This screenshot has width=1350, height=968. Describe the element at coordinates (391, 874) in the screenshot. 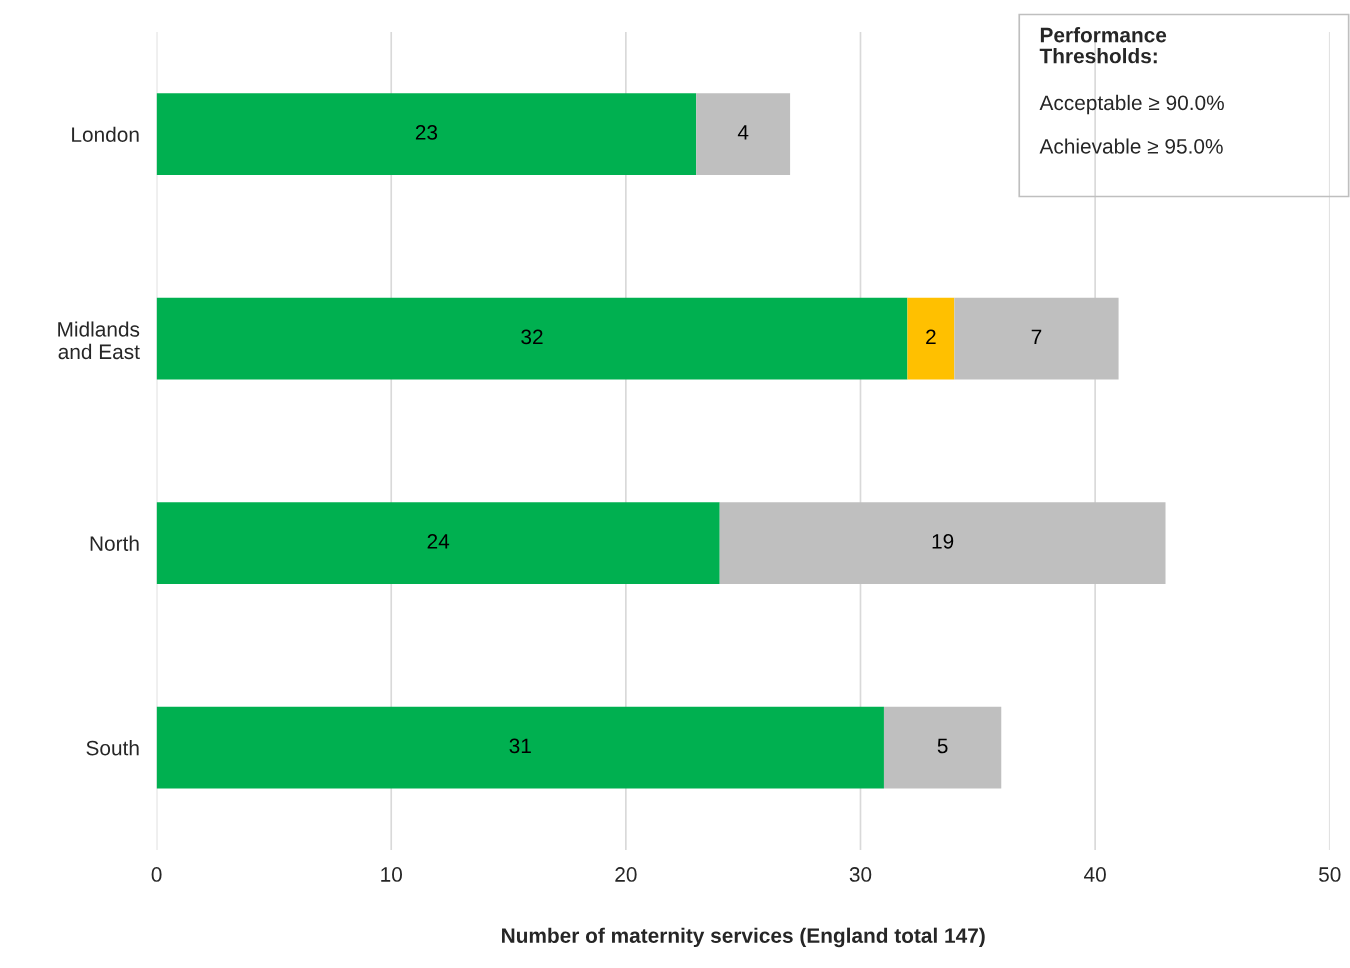

I see `x-tick-label: 10` at that location.